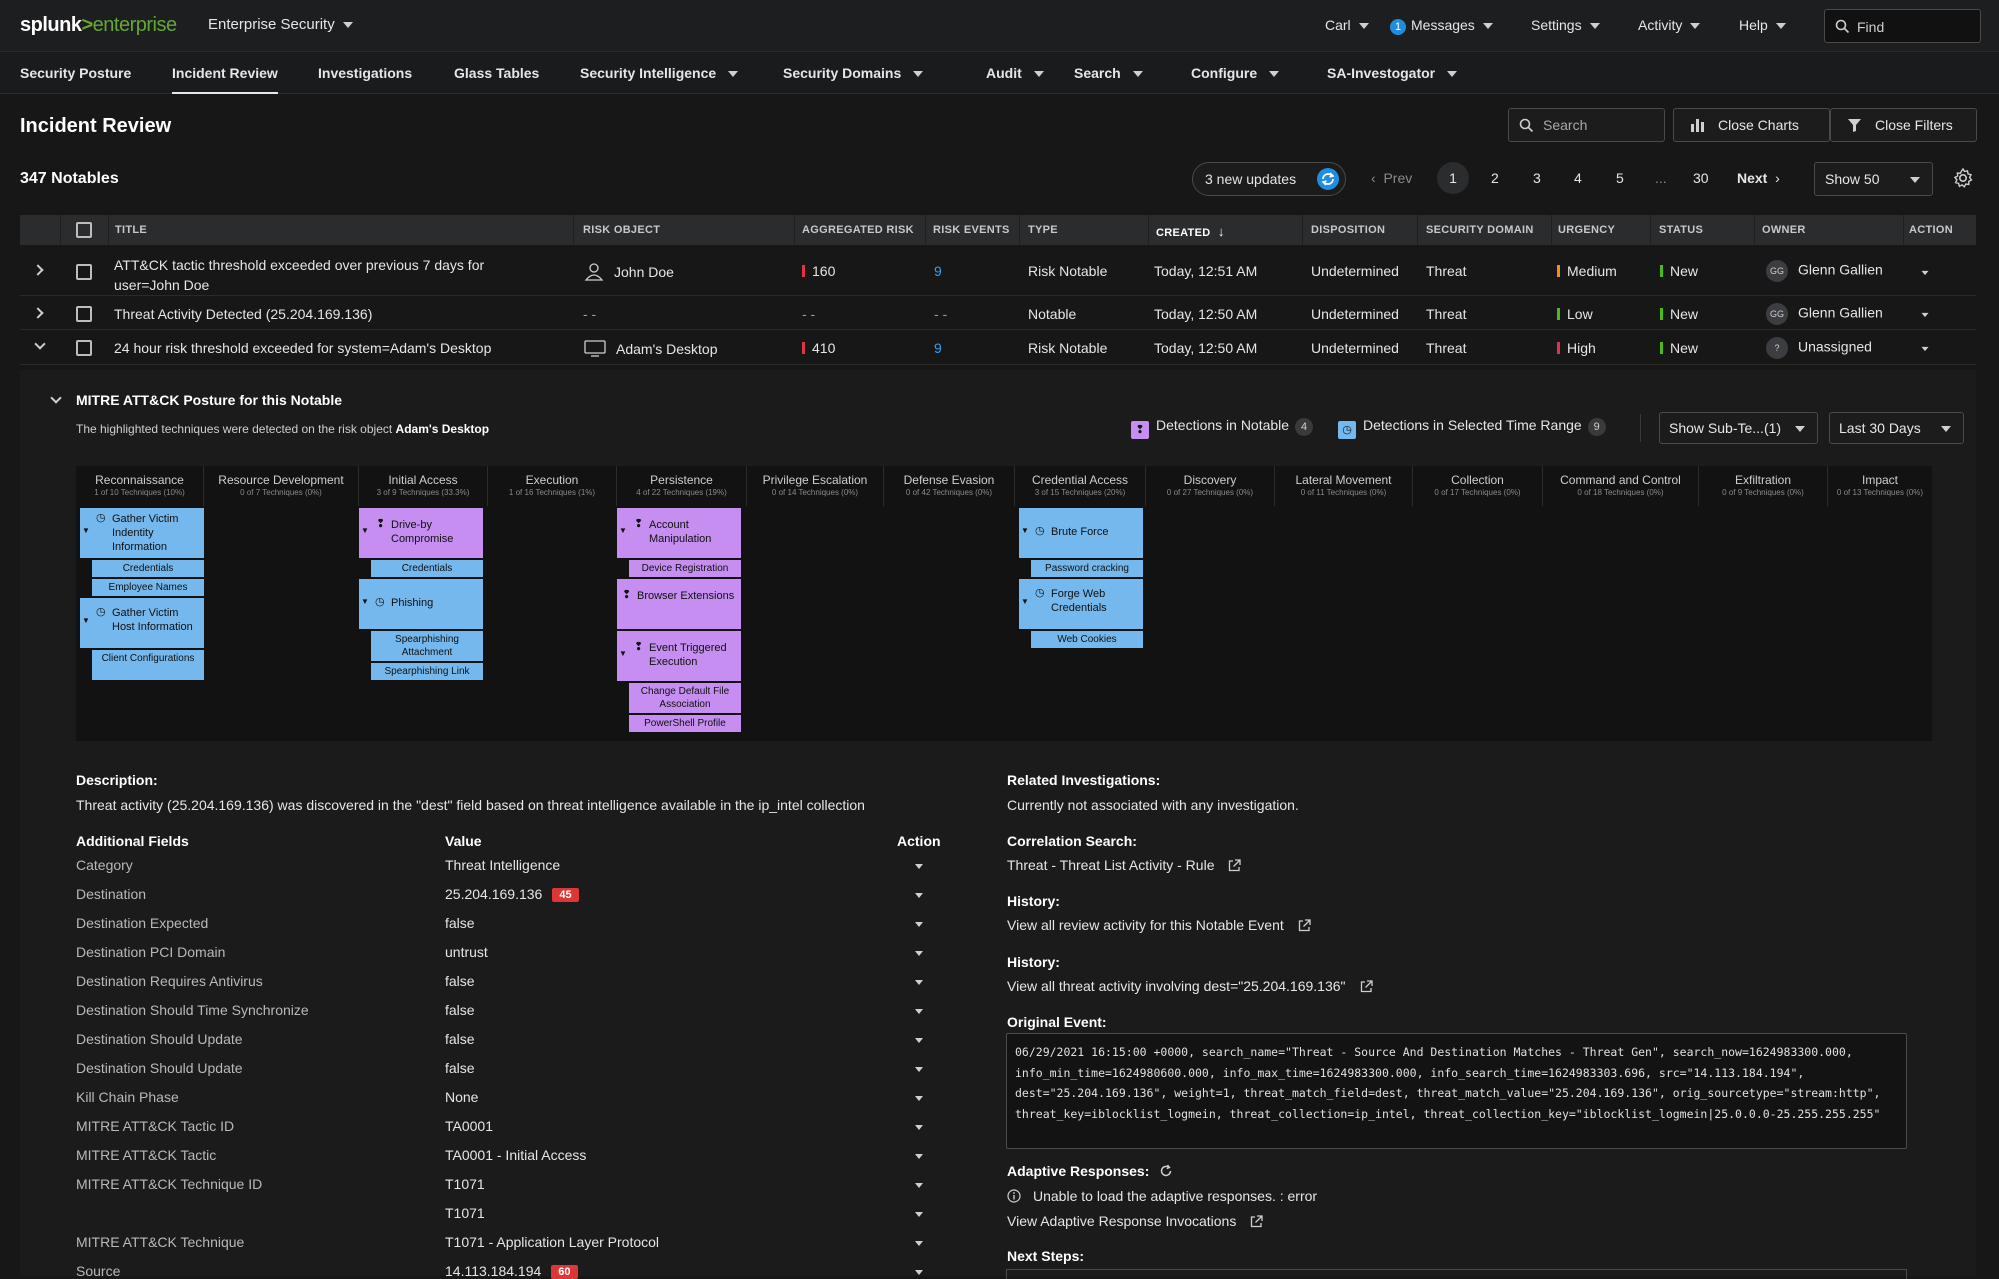  Describe the element at coordinates (1391, 178) in the screenshot. I see `pagination-prev: ‹ Prev` at that location.